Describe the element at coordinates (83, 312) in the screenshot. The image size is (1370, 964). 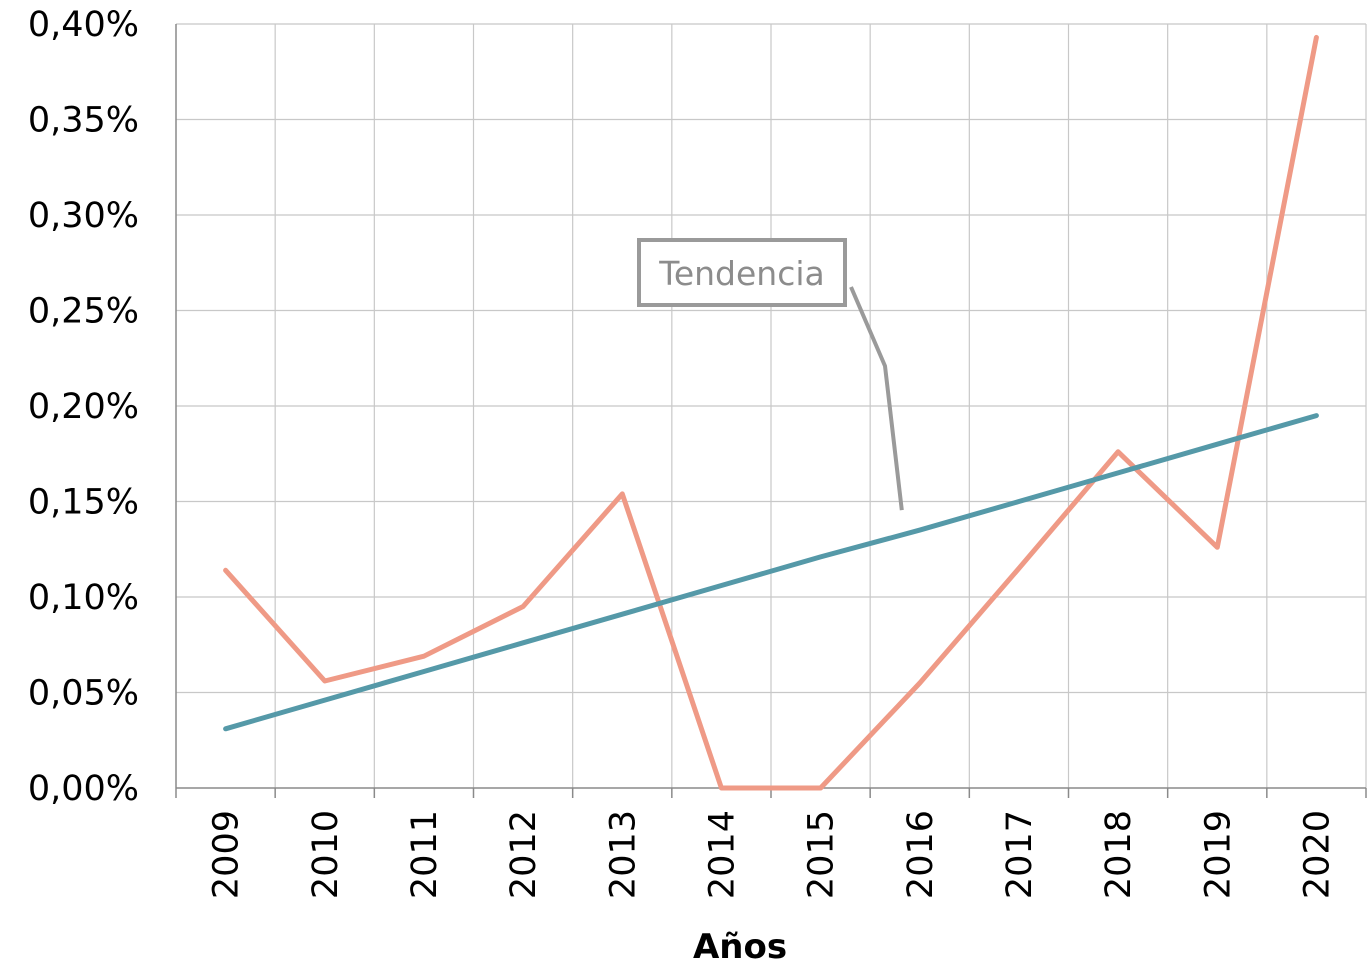
I see `y-tick-label: 0,25%` at that location.